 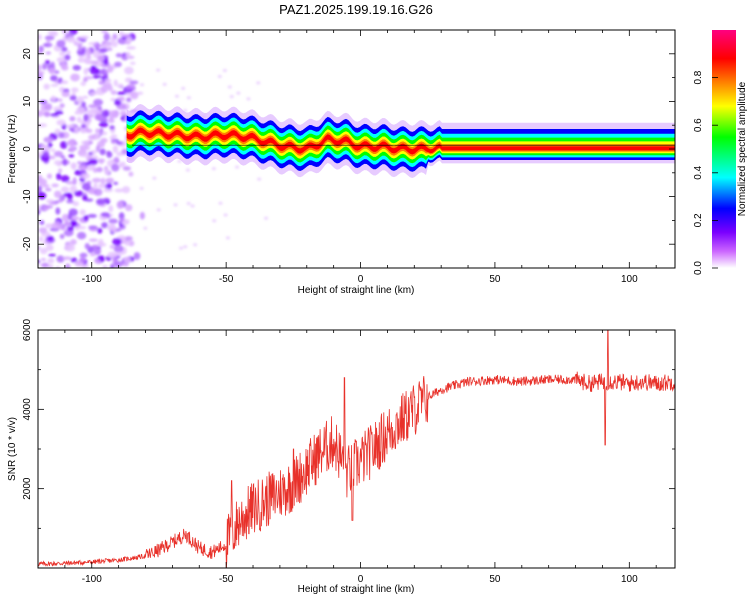 What do you see at coordinates (27, 409) in the screenshot?
I see `snr-y-tick-label: 4000` at bounding box center [27, 409].